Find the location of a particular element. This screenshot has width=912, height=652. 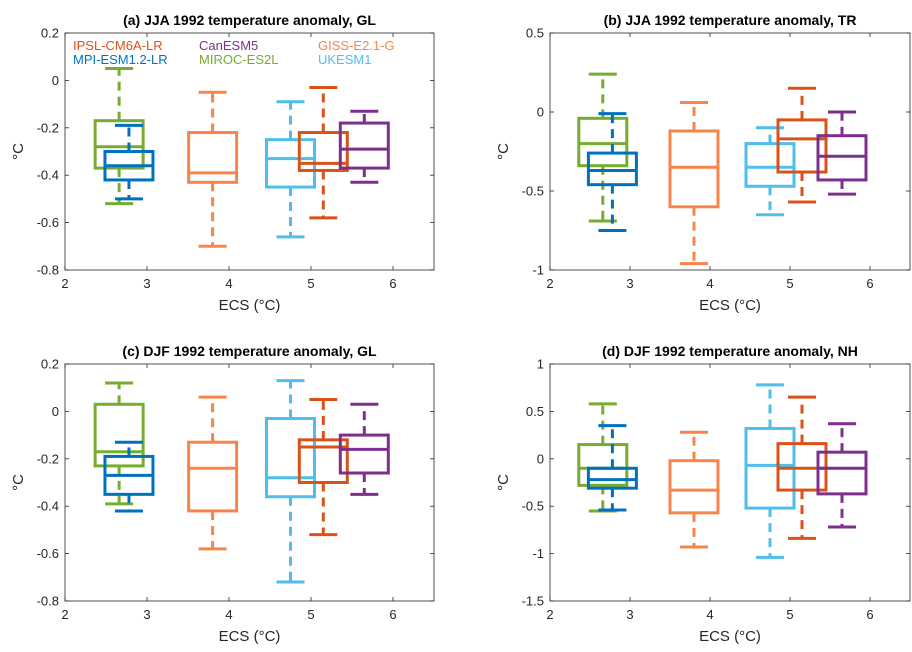

legend-entry: IPSL-CM6A-LR is located at coordinates (118, 45).